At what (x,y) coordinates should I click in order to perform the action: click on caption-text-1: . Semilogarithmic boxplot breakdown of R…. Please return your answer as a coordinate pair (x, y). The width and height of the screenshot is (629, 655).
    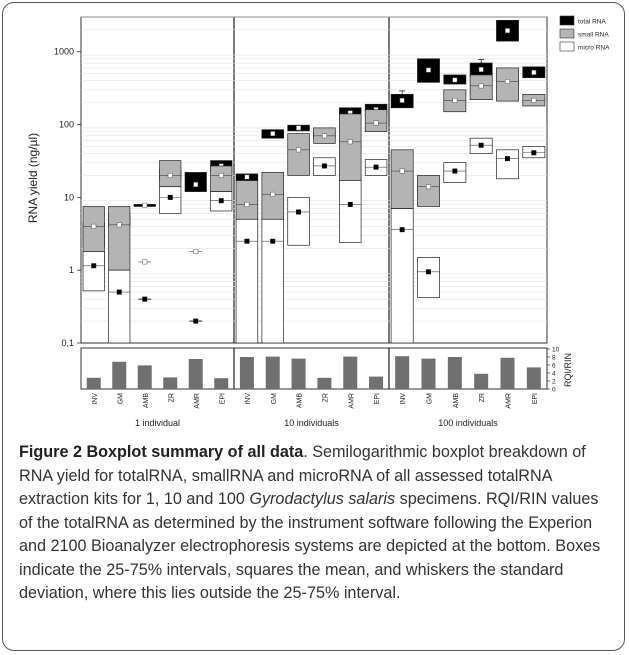
    Looking at the image, I should click on (302, 475).